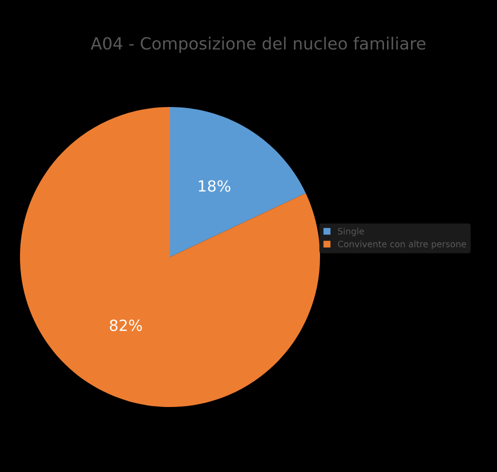 This screenshot has height=472, width=497. Describe the element at coordinates (238, 182) in the screenshot. I see `pie-slice` at that location.